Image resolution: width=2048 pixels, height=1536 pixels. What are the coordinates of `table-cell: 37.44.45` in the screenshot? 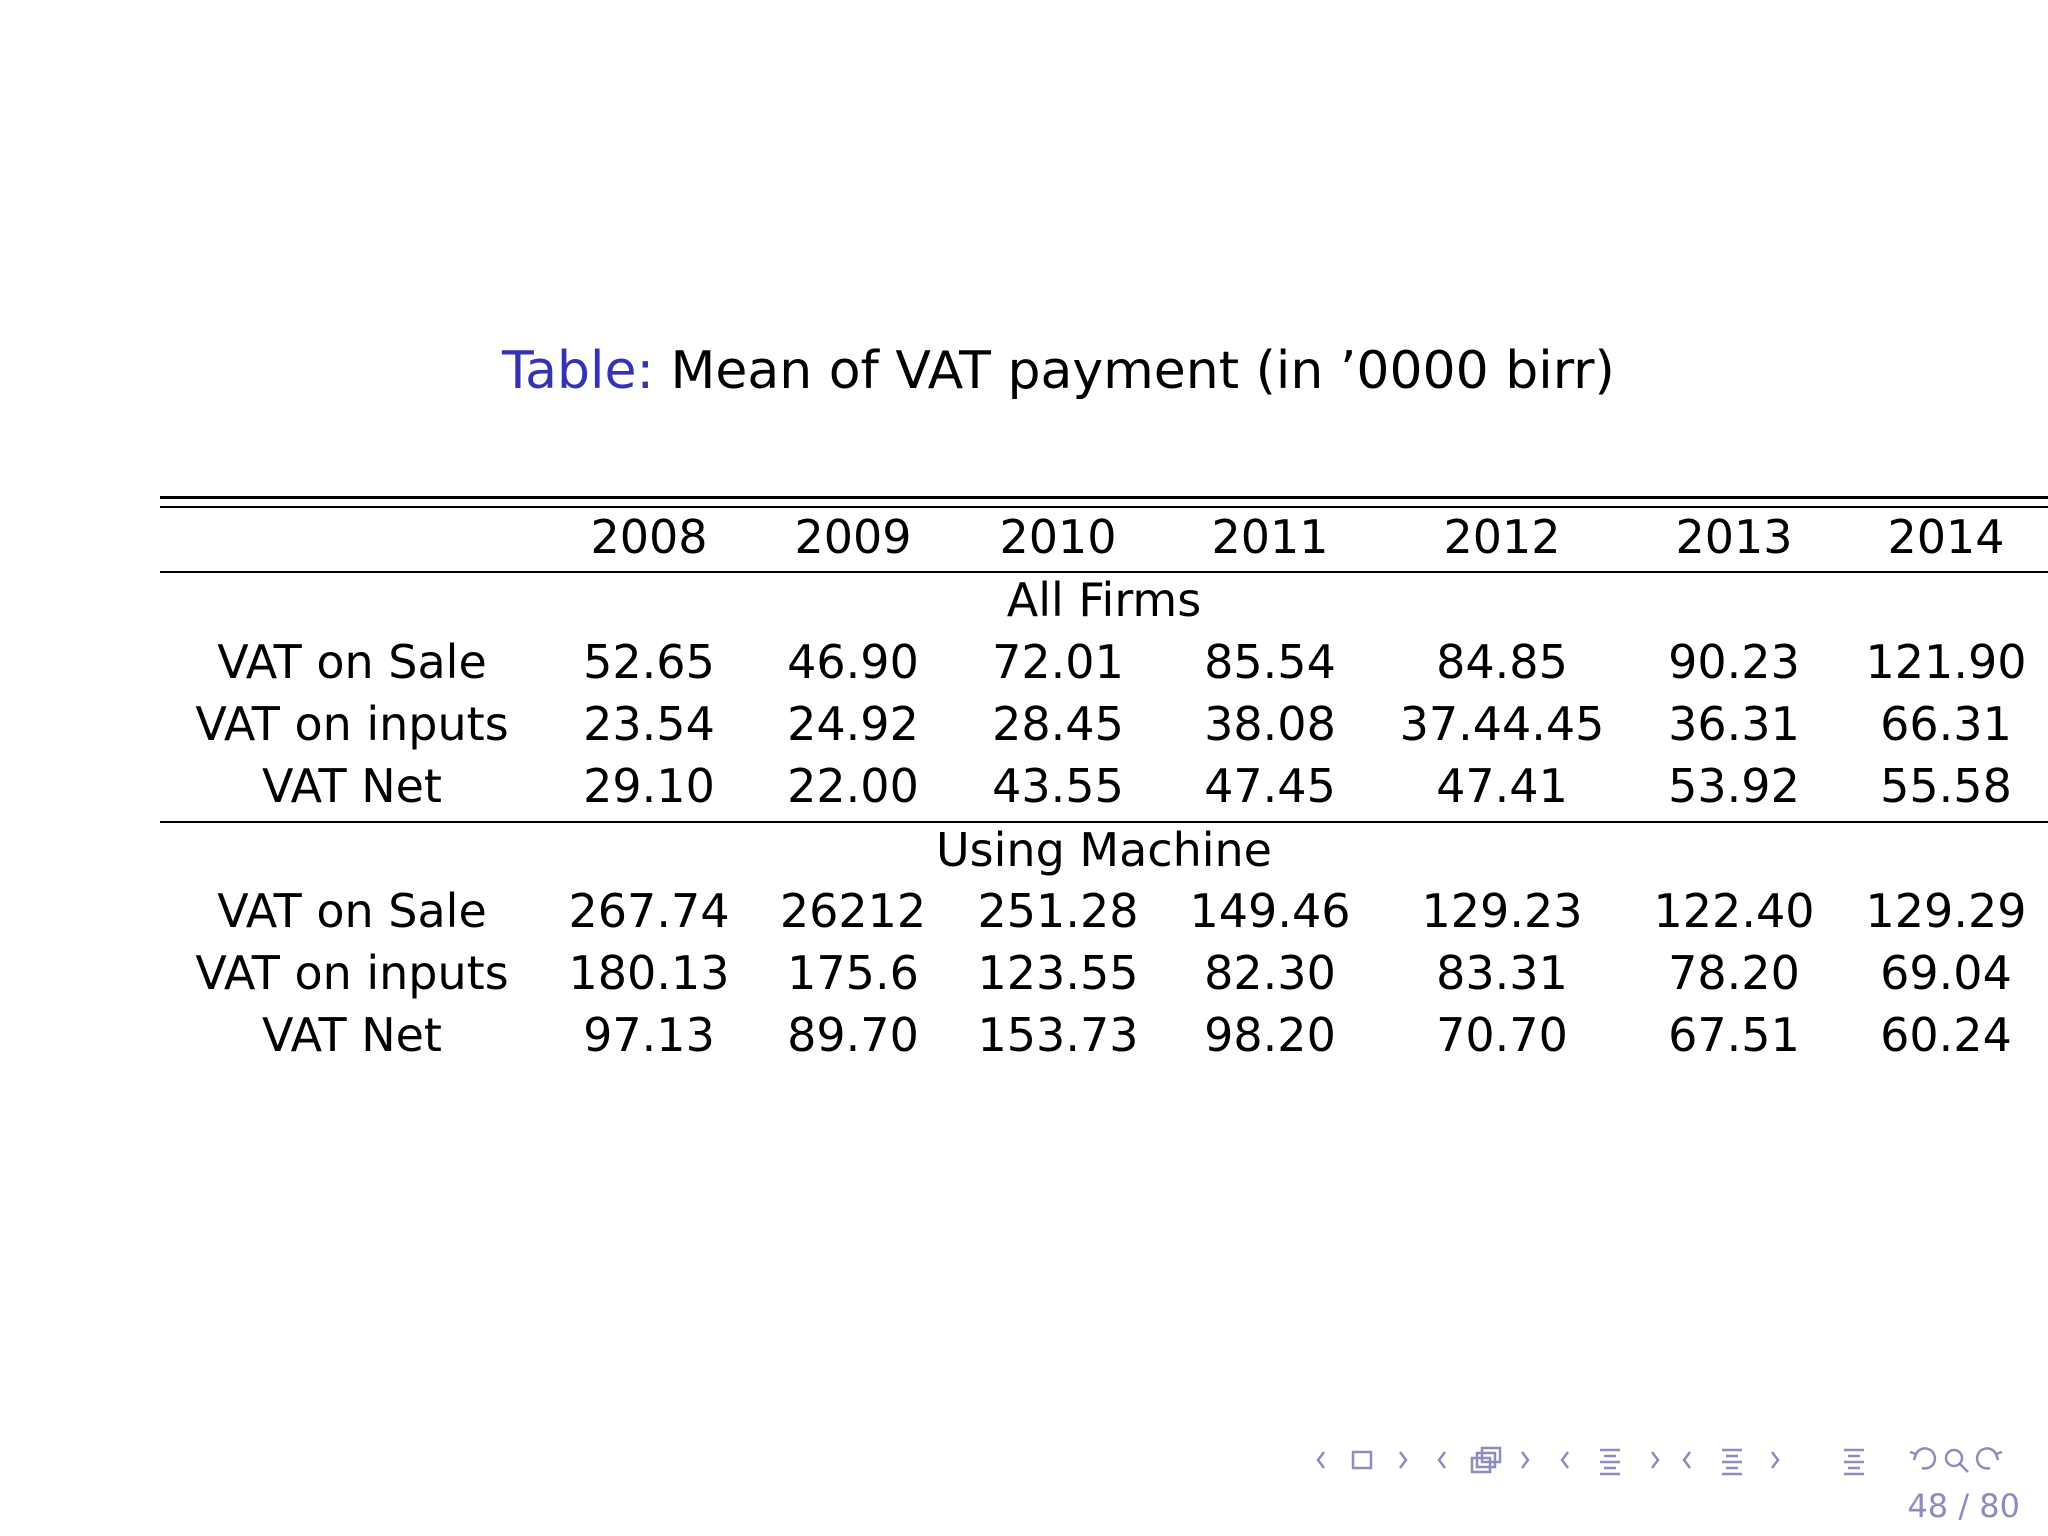 It's located at (1502, 724).